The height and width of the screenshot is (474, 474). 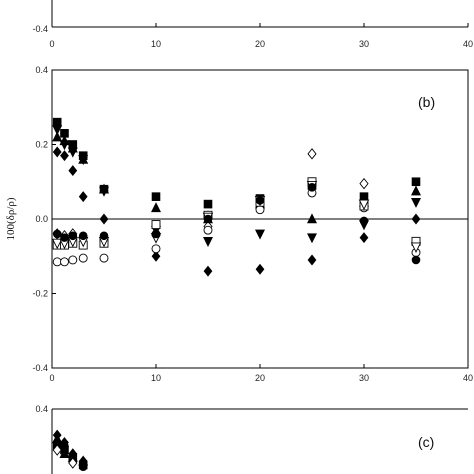 I want to click on panel-b-ytick-label: -0.4, so click(x=40, y=368).